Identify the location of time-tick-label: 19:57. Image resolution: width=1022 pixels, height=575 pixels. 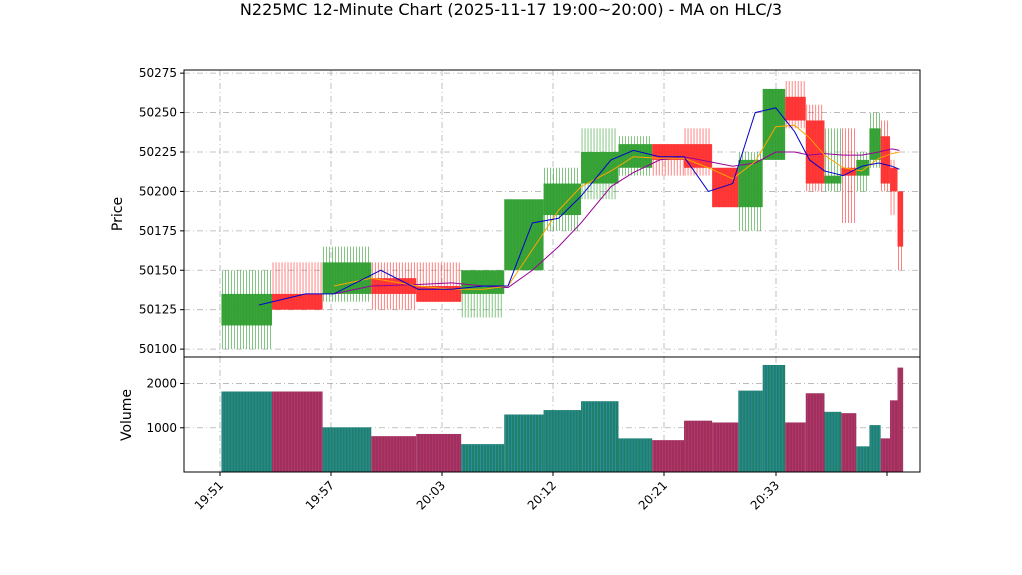
(320, 495).